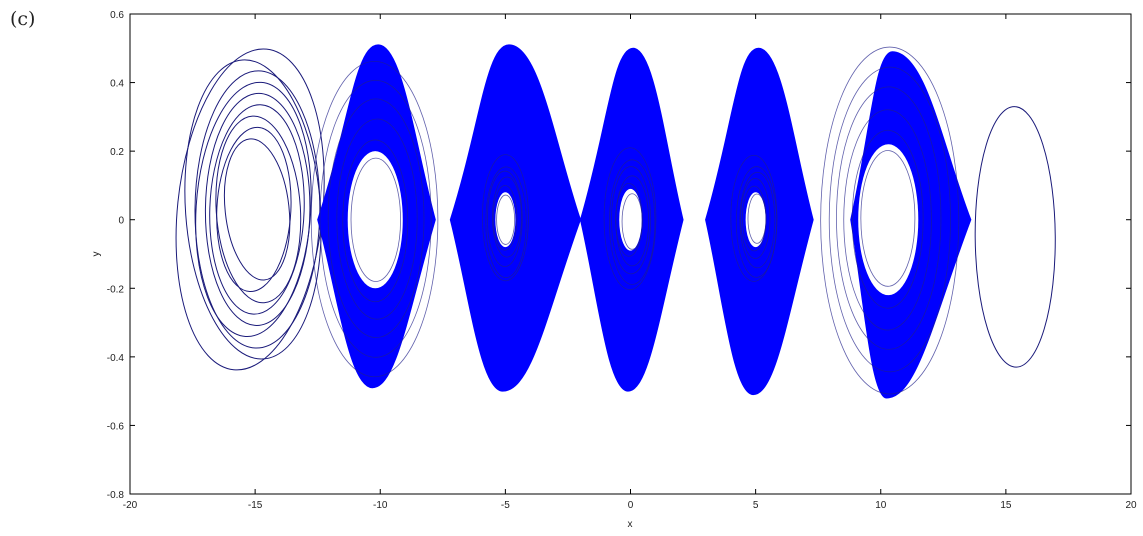 This screenshot has width=1143, height=536. What do you see at coordinates (116, 495) in the screenshot?
I see `y-tick-label: -0.8` at bounding box center [116, 495].